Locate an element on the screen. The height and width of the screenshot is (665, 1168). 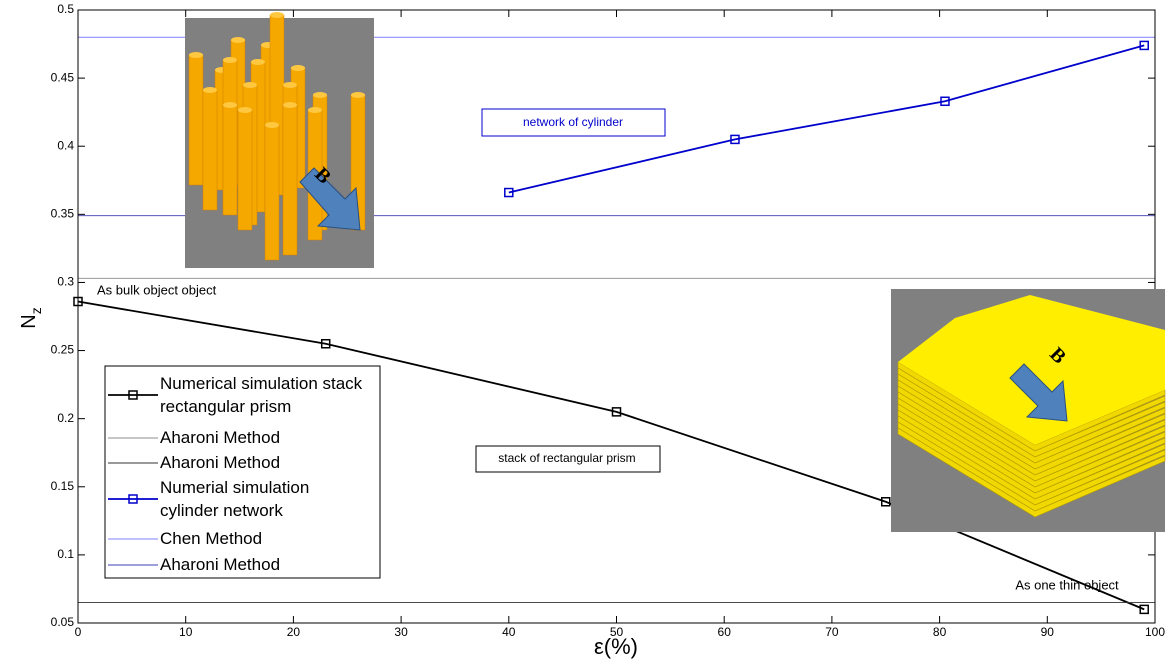
y-tick-label: 0.05 is located at coordinates (63, 622).